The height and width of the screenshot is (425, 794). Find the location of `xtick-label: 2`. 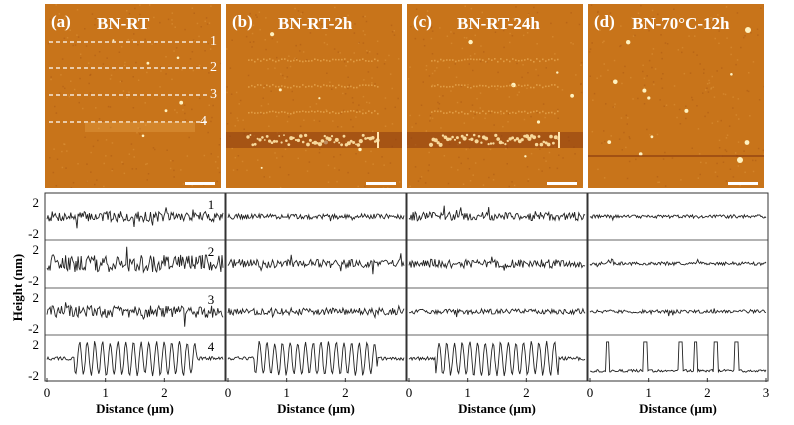

xtick-label: 2 is located at coordinates (164, 392).